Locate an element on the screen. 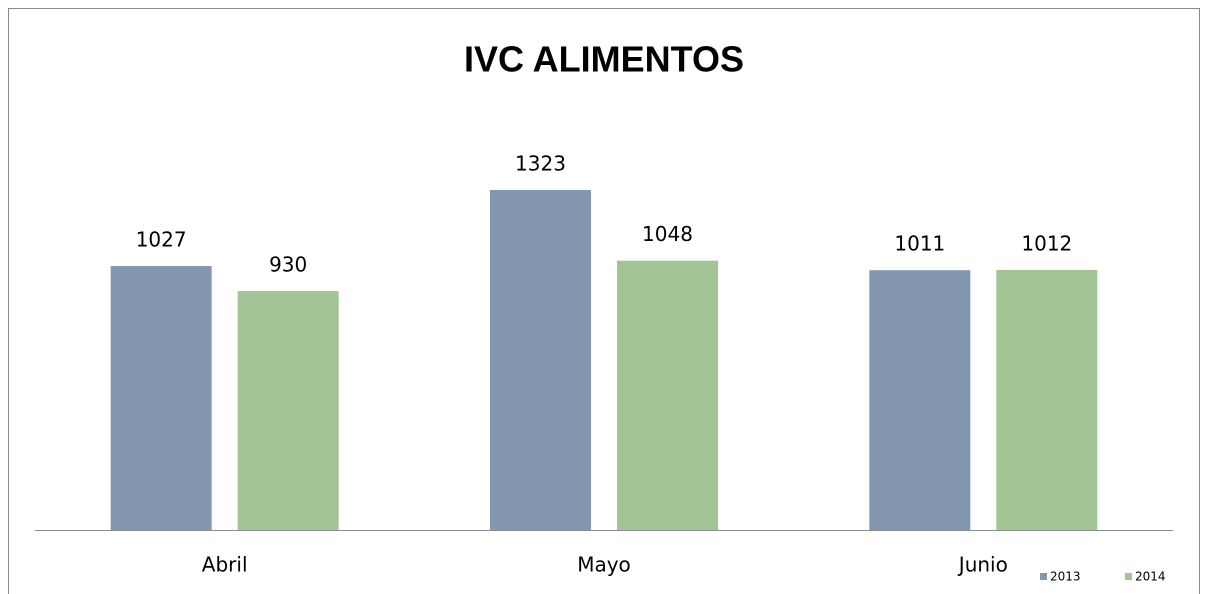  data-label: 1323 is located at coordinates (540, 164).